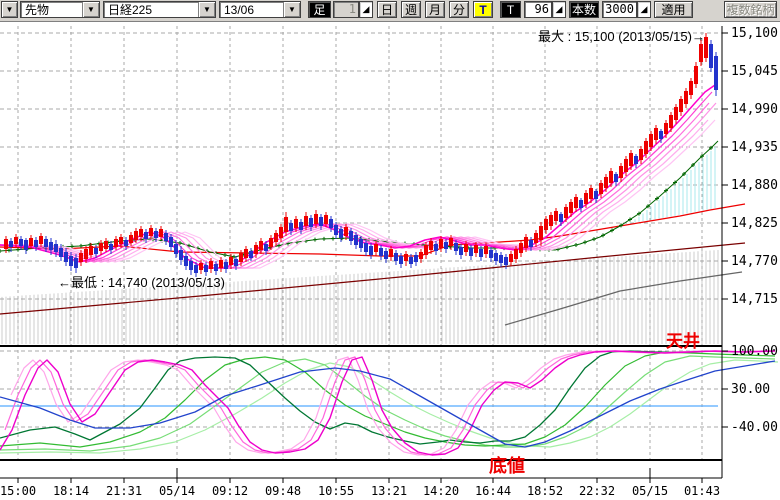 This screenshot has width=780, height=500. Describe the element at coordinates (673, 9) in the screenshot. I see `apply-button: 適用` at that location.